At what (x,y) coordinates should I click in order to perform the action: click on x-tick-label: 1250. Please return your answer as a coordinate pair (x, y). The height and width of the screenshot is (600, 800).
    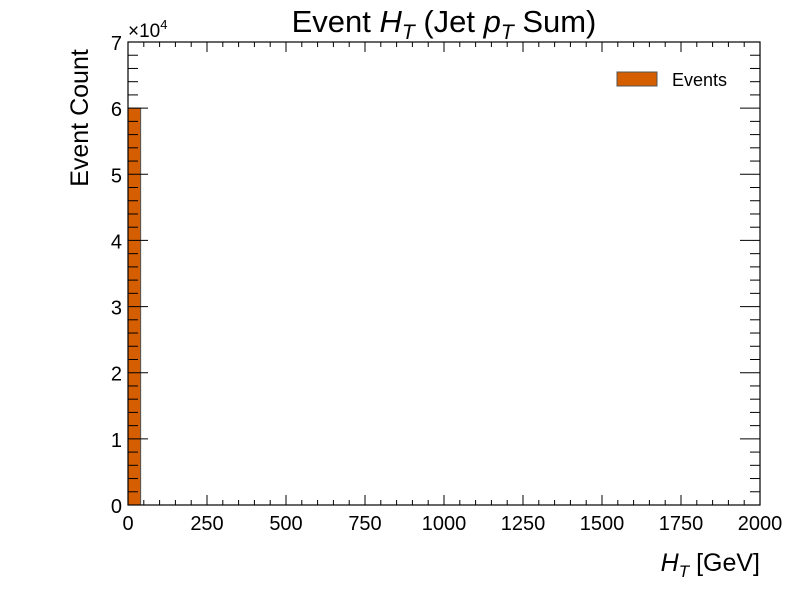
    Looking at the image, I should click on (523, 524).